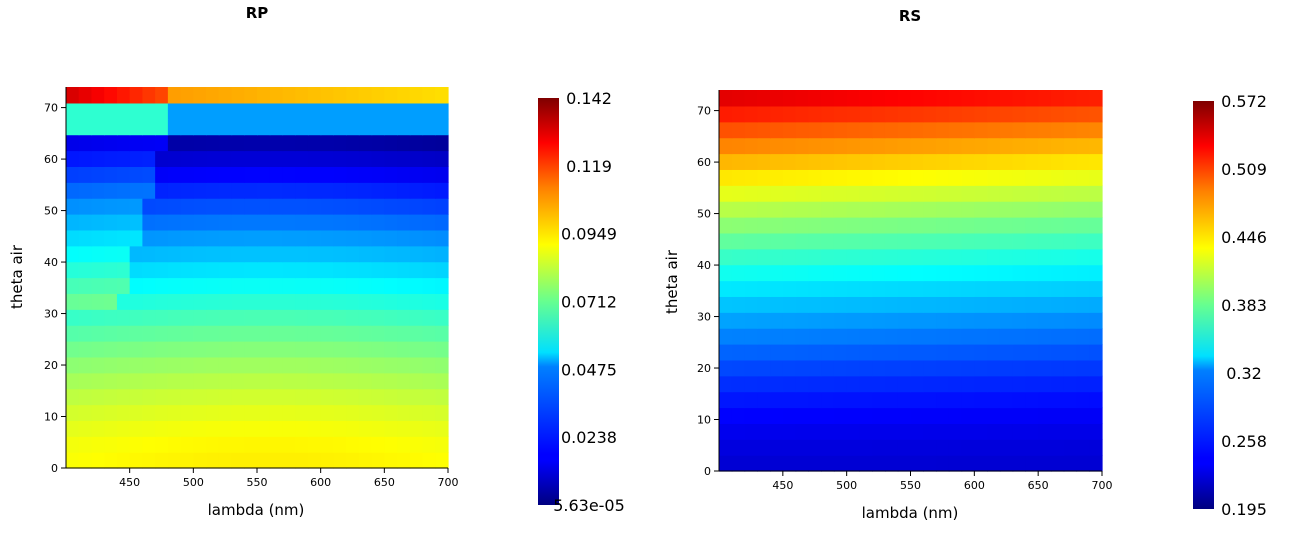 Image resolution: width=1298 pixels, height=538 pixels. What do you see at coordinates (704, 214) in the screenshot?
I see `y-tick-label: 50` at bounding box center [704, 214].